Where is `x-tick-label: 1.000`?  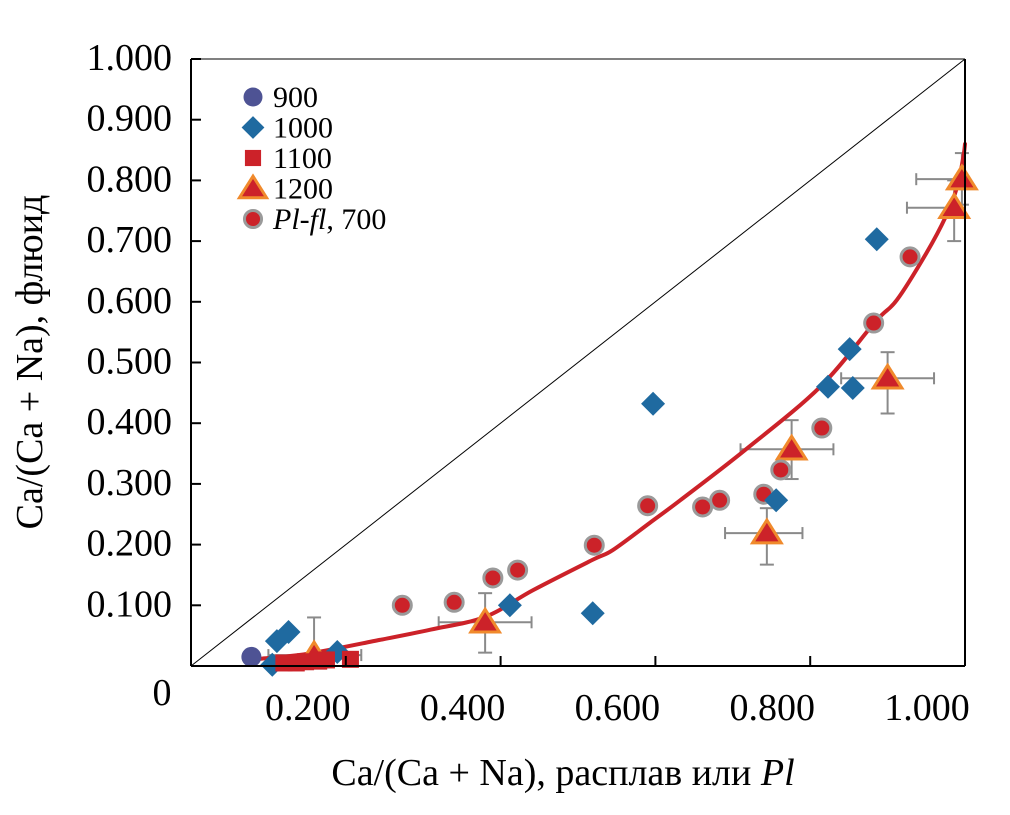
x-tick-label: 1.000 is located at coordinates (927, 708).